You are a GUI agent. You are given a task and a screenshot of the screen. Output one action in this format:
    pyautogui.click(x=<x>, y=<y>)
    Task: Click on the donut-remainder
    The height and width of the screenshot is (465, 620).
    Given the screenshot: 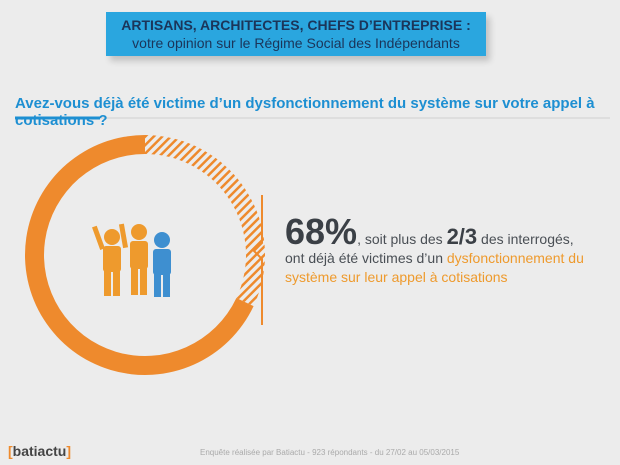 What is the action you would take?
    pyautogui.click(x=205, y=221)
    